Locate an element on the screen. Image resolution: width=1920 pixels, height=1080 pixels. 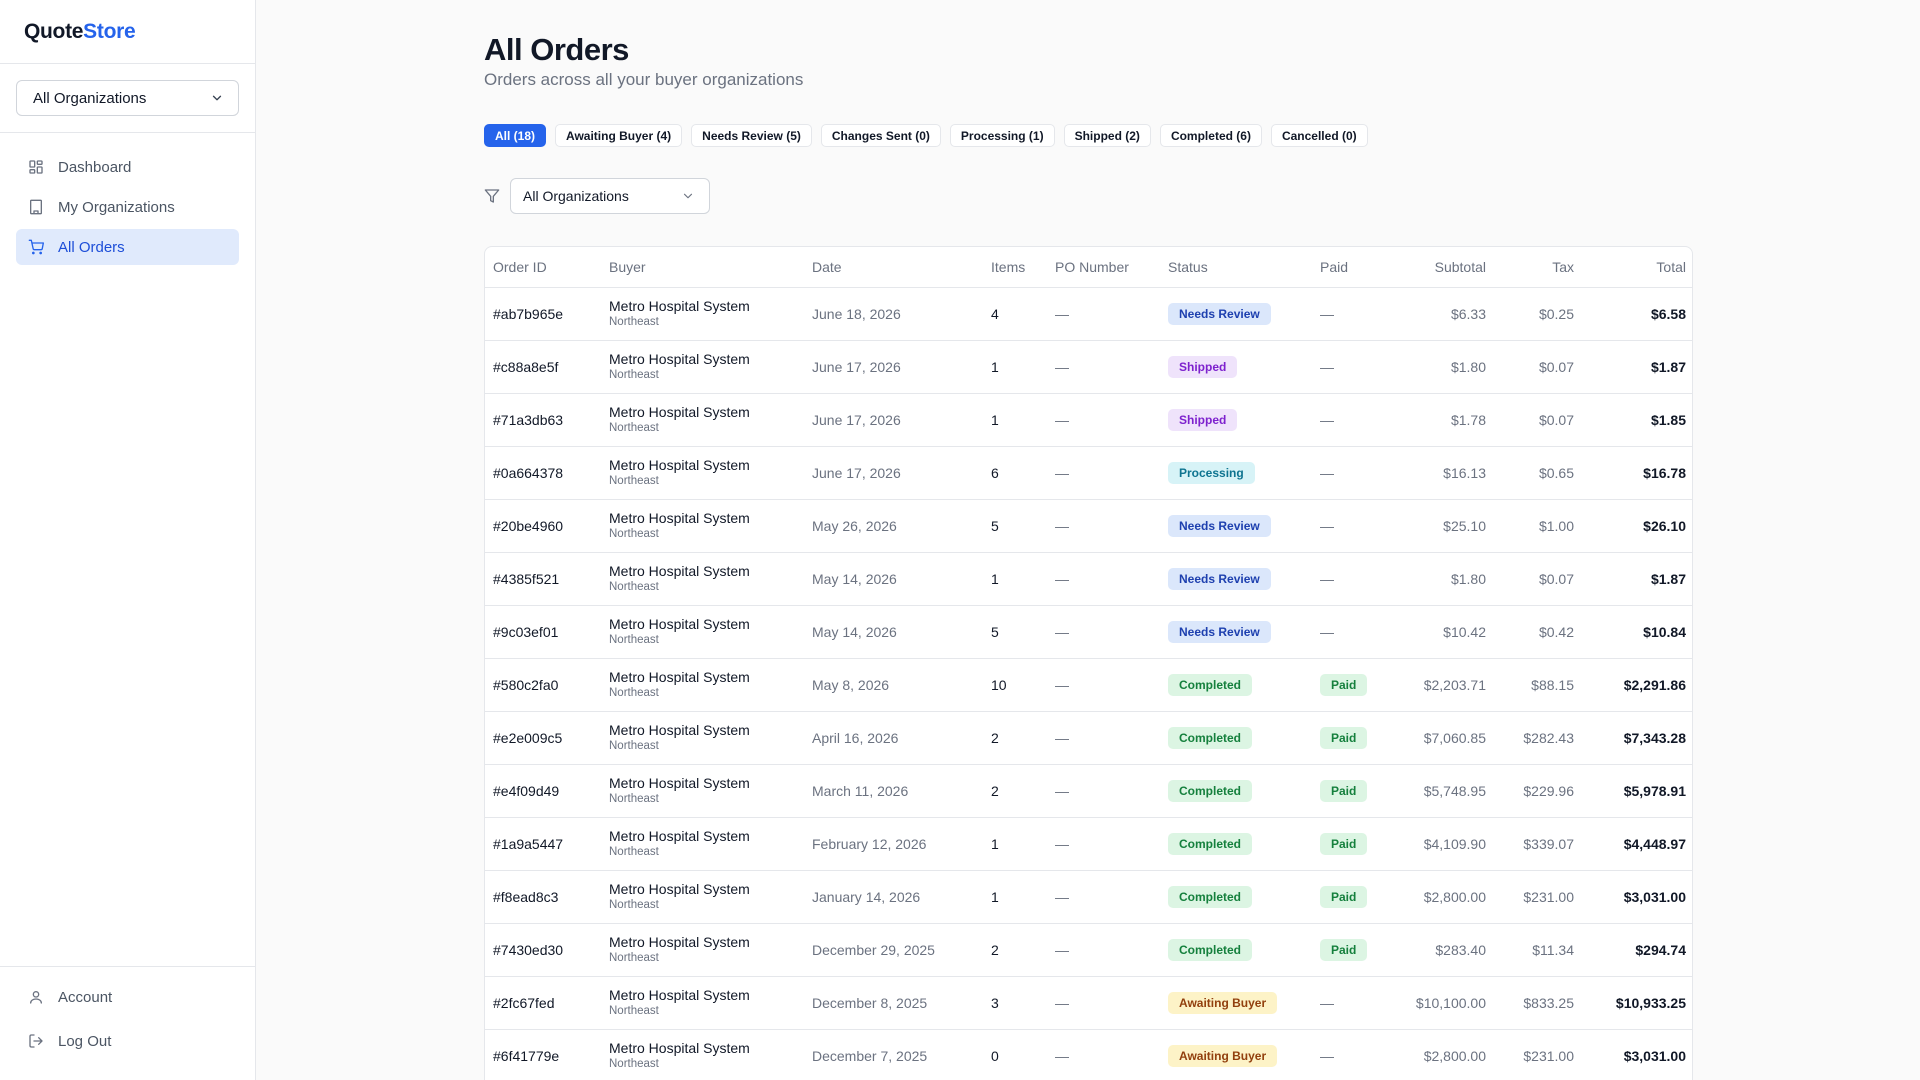
tab-processing: Processing (1) is located at coordinates (1002, 135).